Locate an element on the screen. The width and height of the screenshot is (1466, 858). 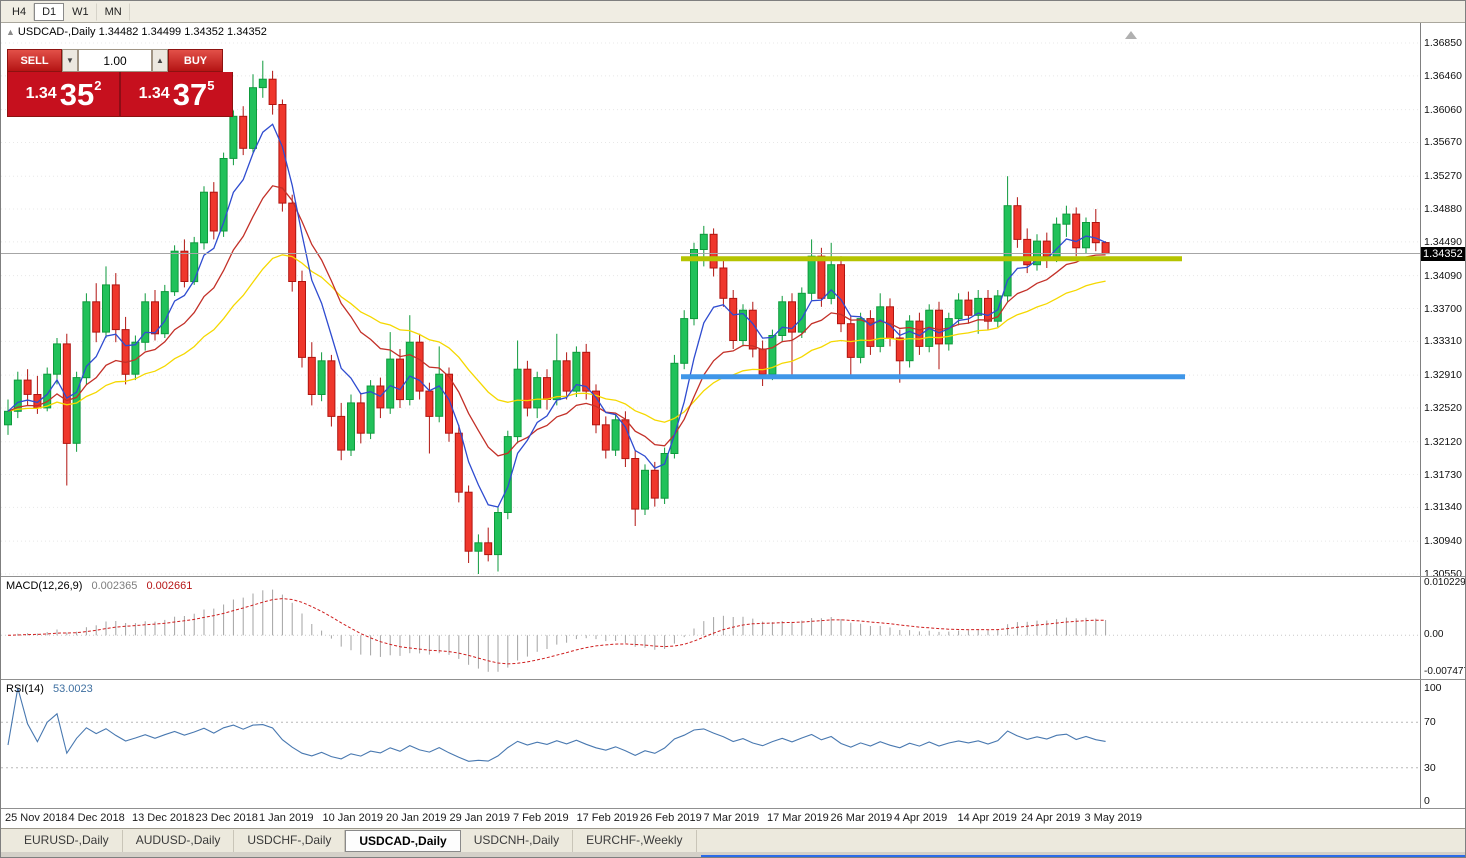
chart-tab-usdchf-daily: USDCHF-,Daily is located at coordinates (290, 840).